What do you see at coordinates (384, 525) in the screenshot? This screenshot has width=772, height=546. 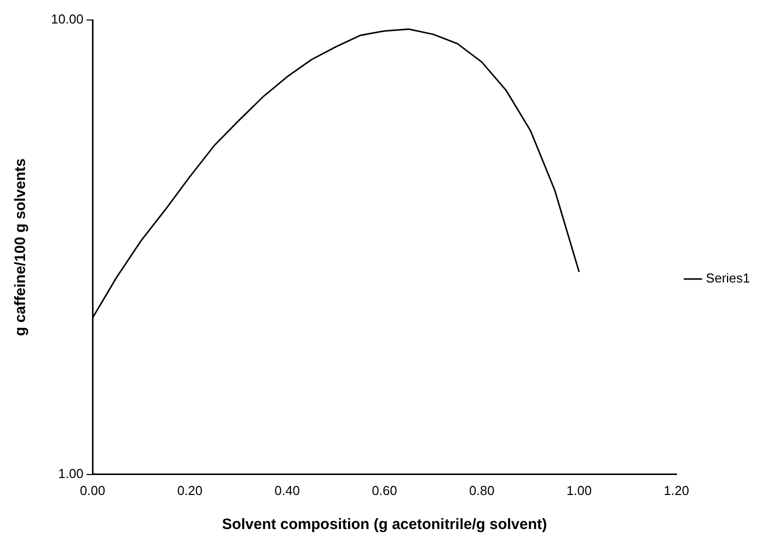 I see `x-axis-title: Solvent composition (g acetonitrile/g solvent)` at bounding box center [384, 525].